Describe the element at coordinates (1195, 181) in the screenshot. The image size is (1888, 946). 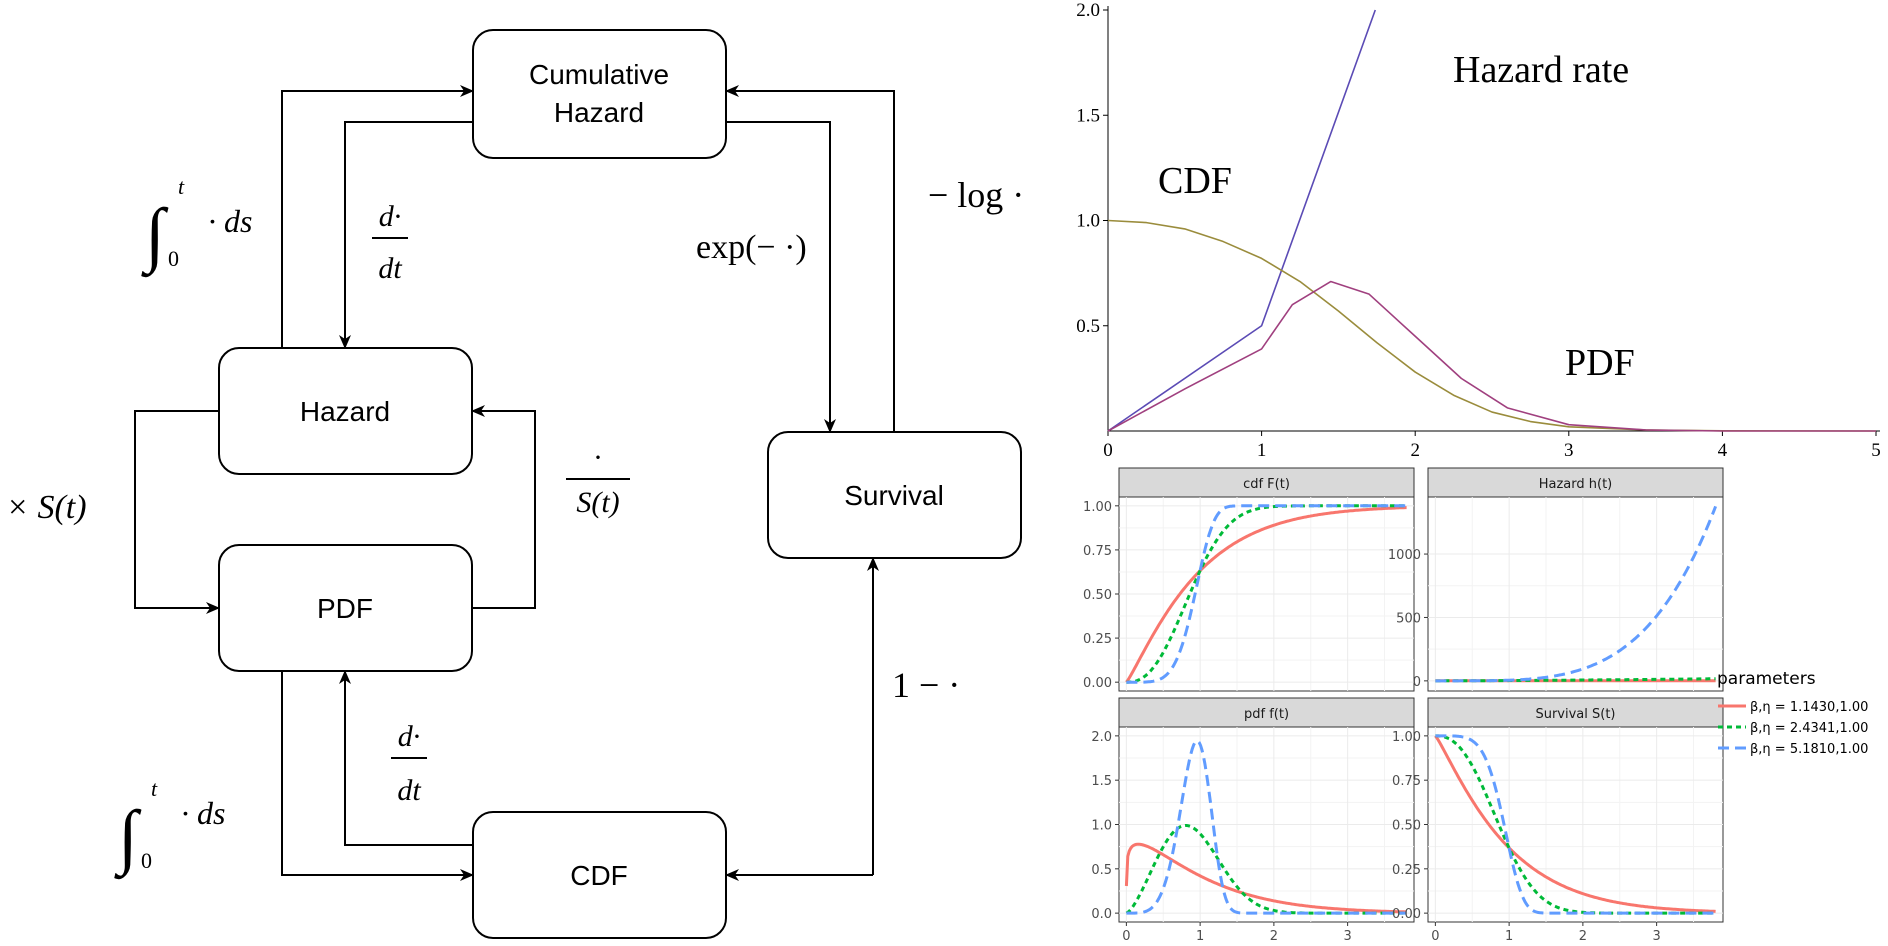
I see `top-plot-annotation: CDF` at that location.